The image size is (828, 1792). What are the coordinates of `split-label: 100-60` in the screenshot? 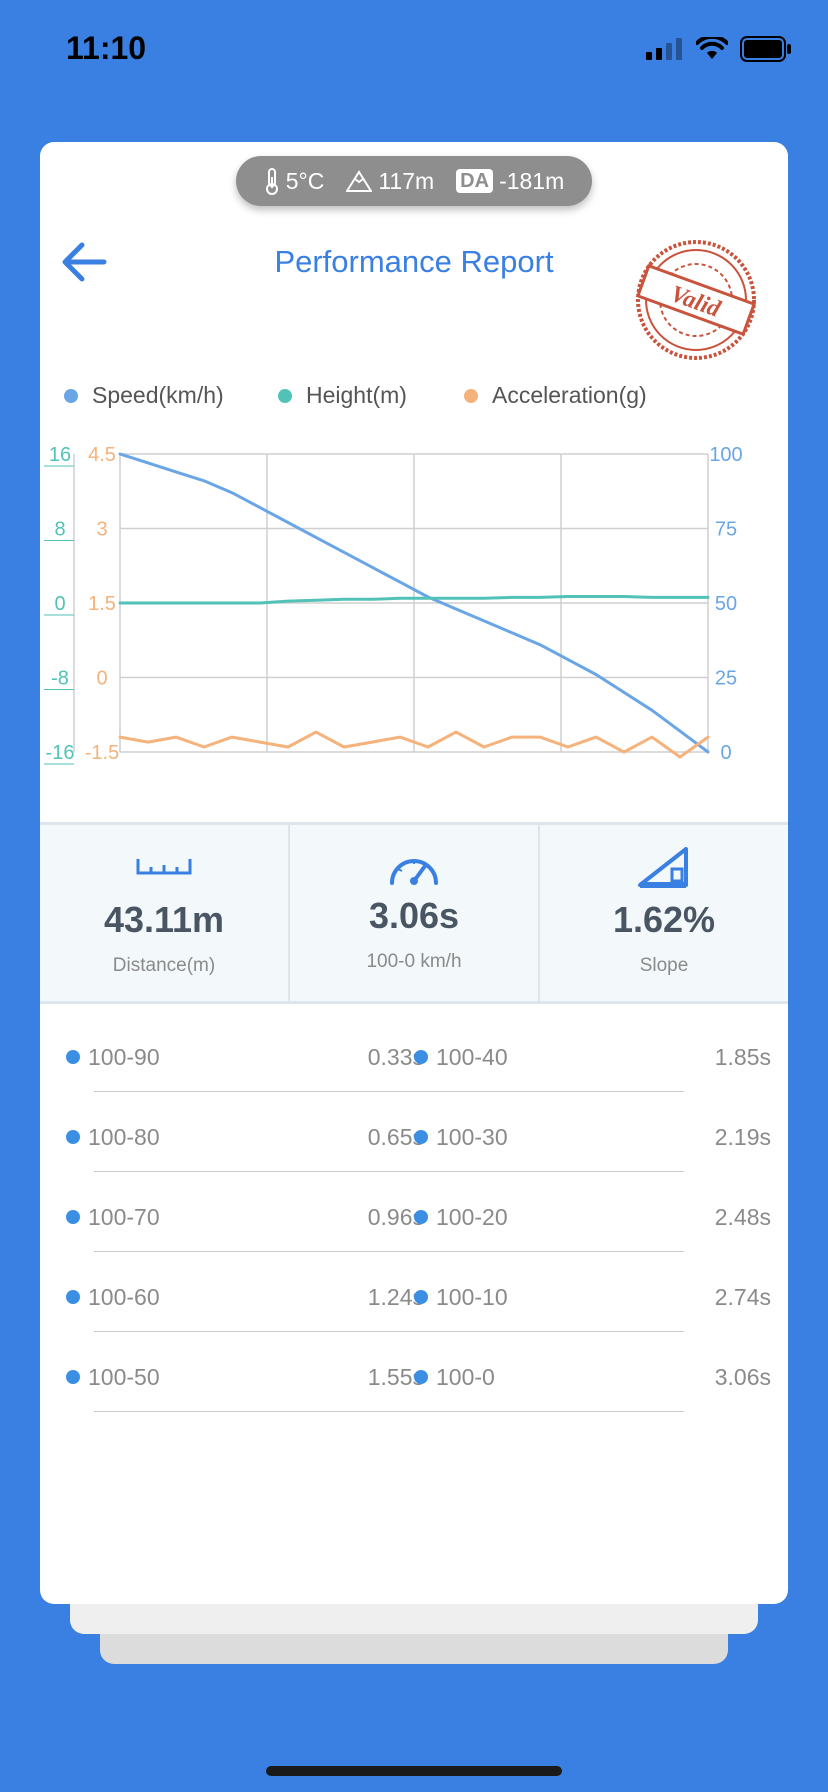 It's located at (124, 1296).